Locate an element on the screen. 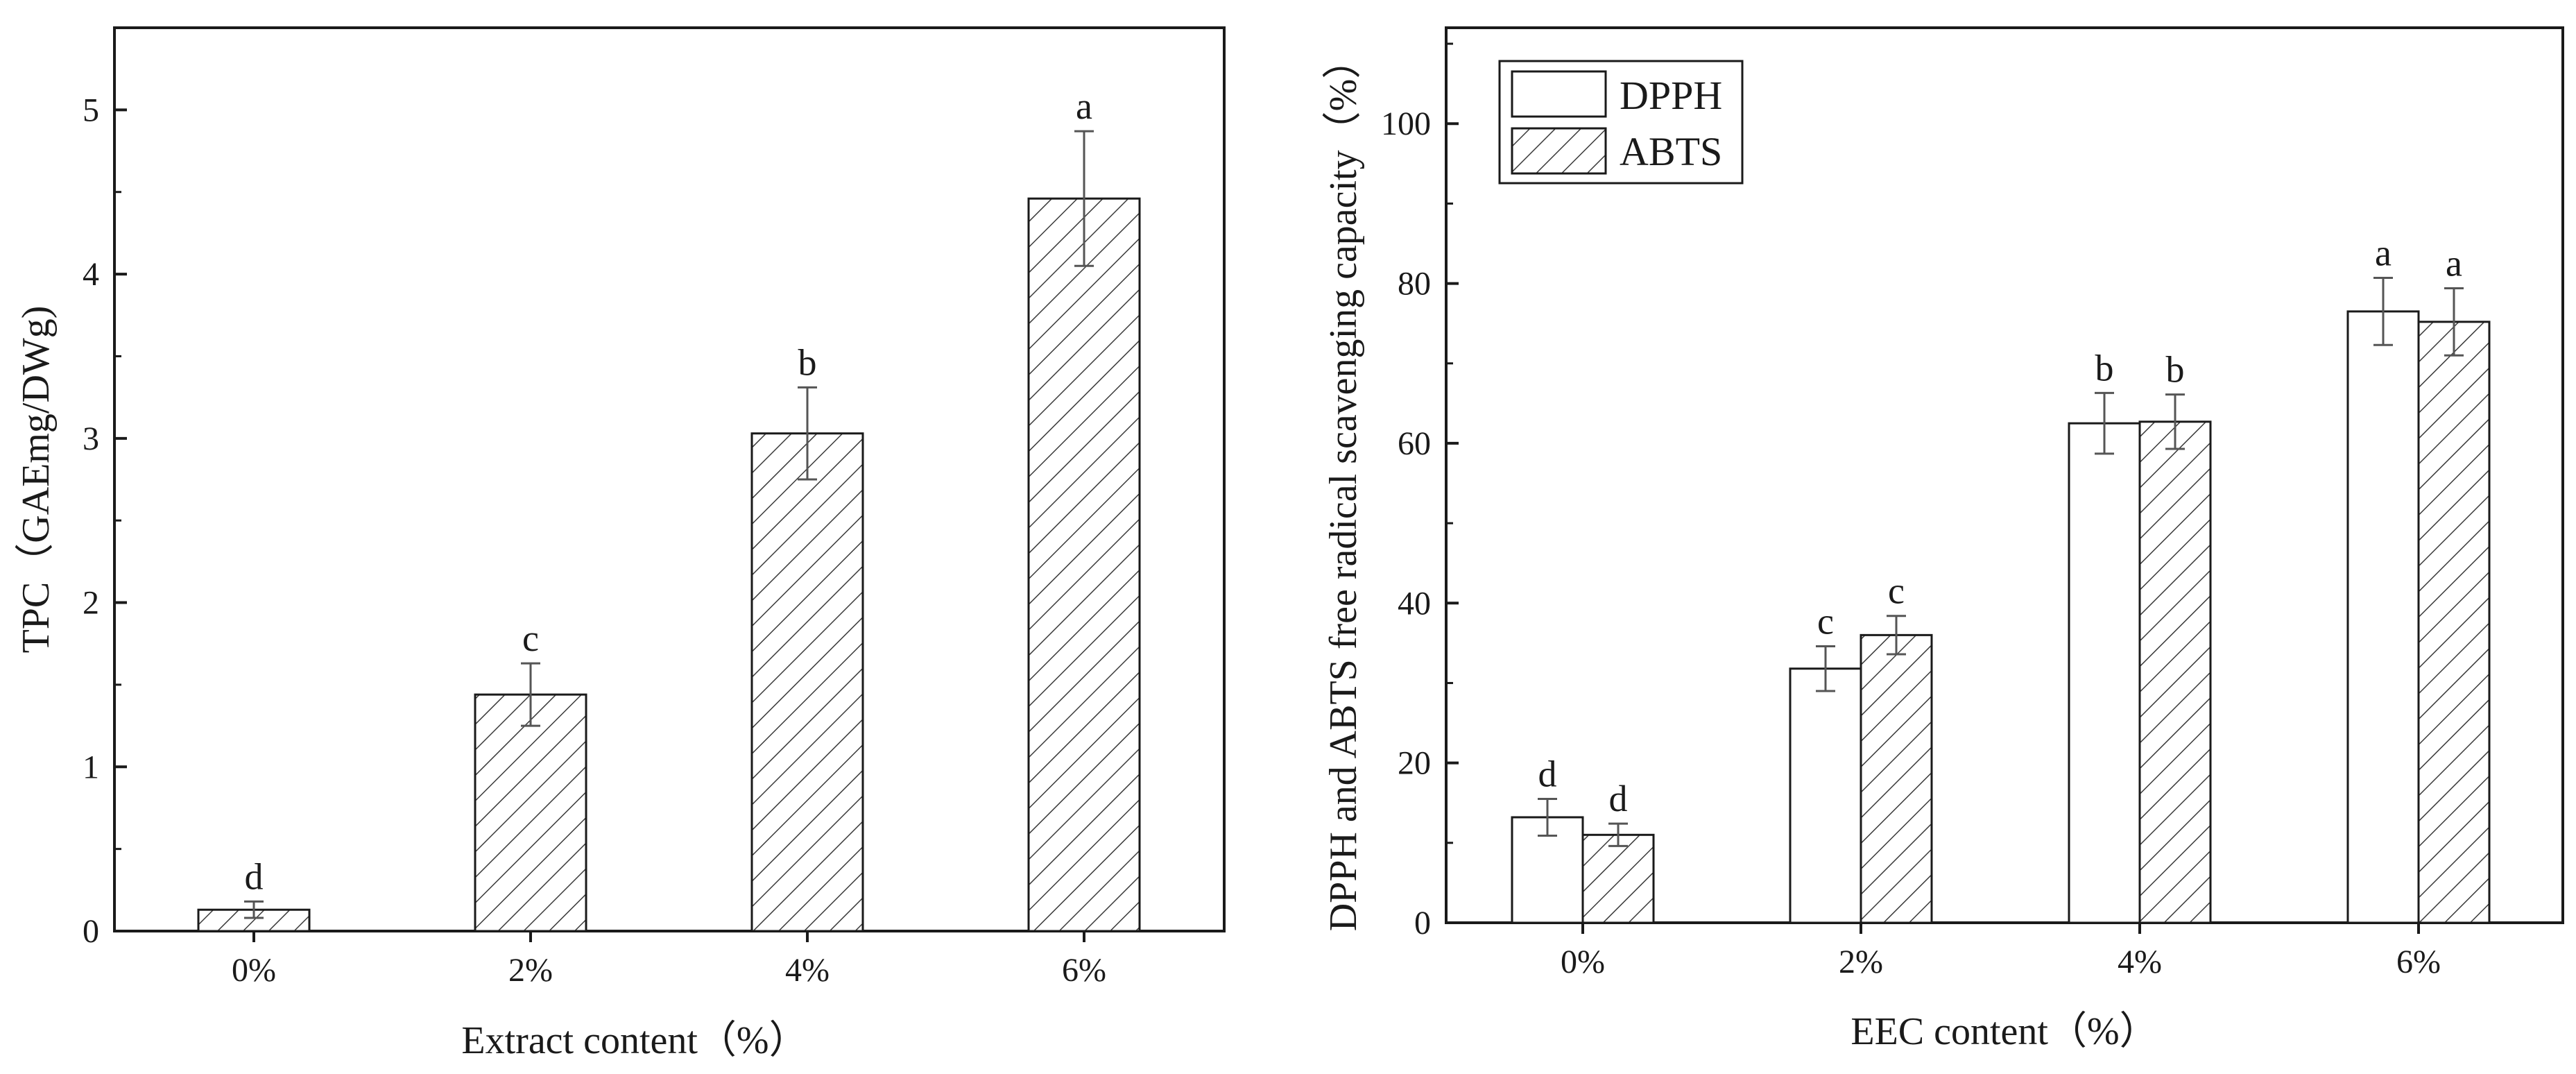 The height and width of the screenshot is (1074, 2576). tpc-xtick-label: 4% is located at coordinates (807, 970).